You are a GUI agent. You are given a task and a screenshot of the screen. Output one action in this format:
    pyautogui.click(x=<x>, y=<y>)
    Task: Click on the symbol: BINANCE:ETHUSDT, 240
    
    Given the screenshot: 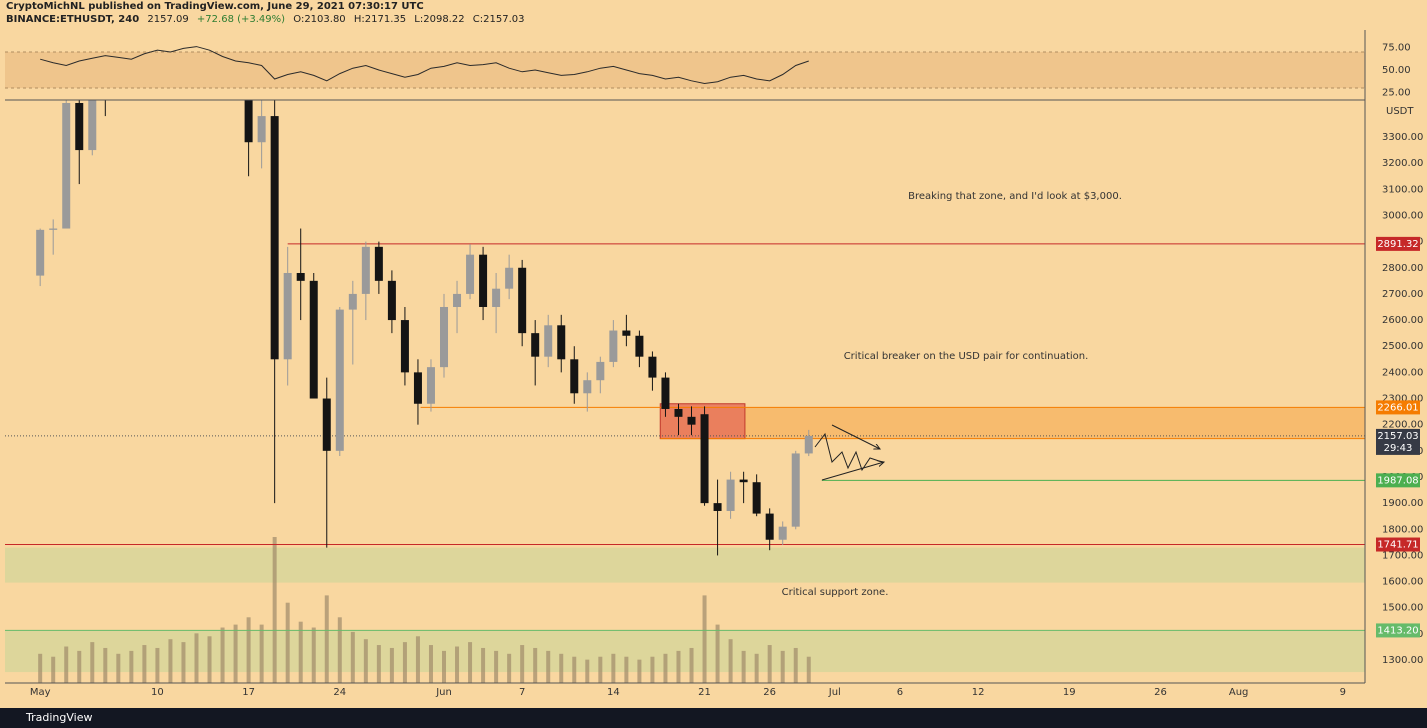 What is the action you would take?
    pyautogui.click(x=73, y=19)
    